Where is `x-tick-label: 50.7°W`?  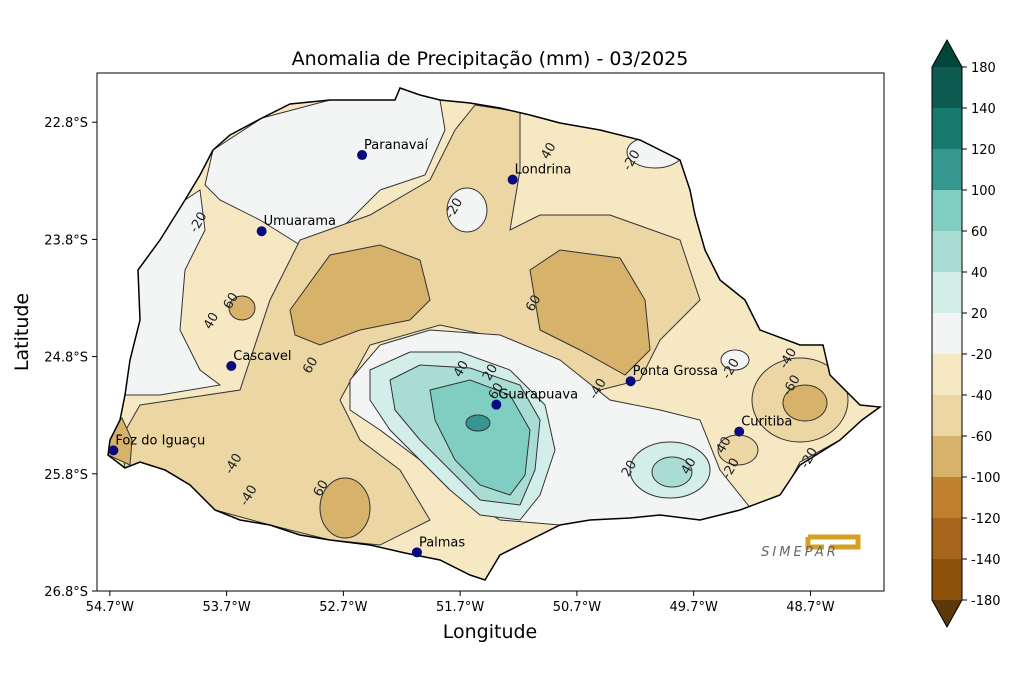
x-tick-label: 50.7°W is located at coordinates (577, 607).